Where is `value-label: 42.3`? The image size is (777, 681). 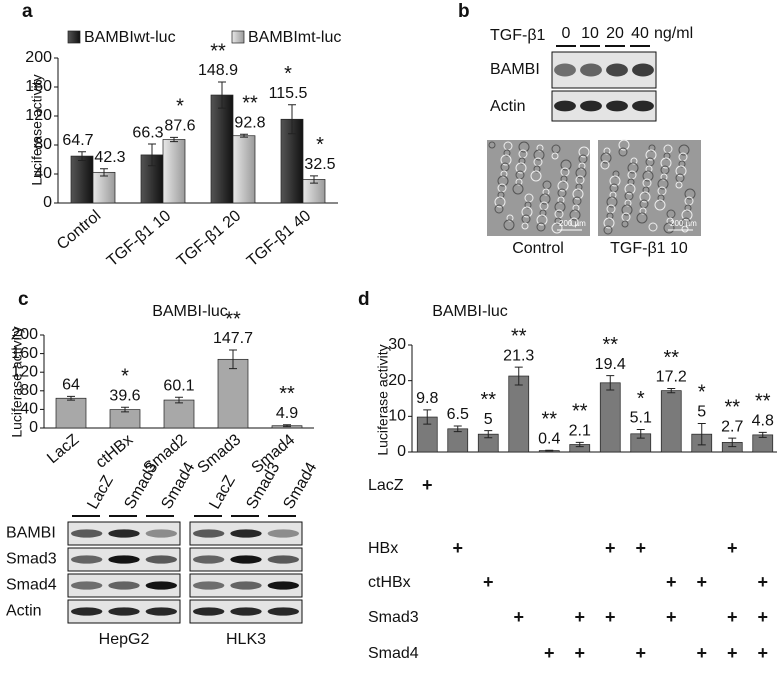
value-label: 42.3 is located at coordinates (109, 157).